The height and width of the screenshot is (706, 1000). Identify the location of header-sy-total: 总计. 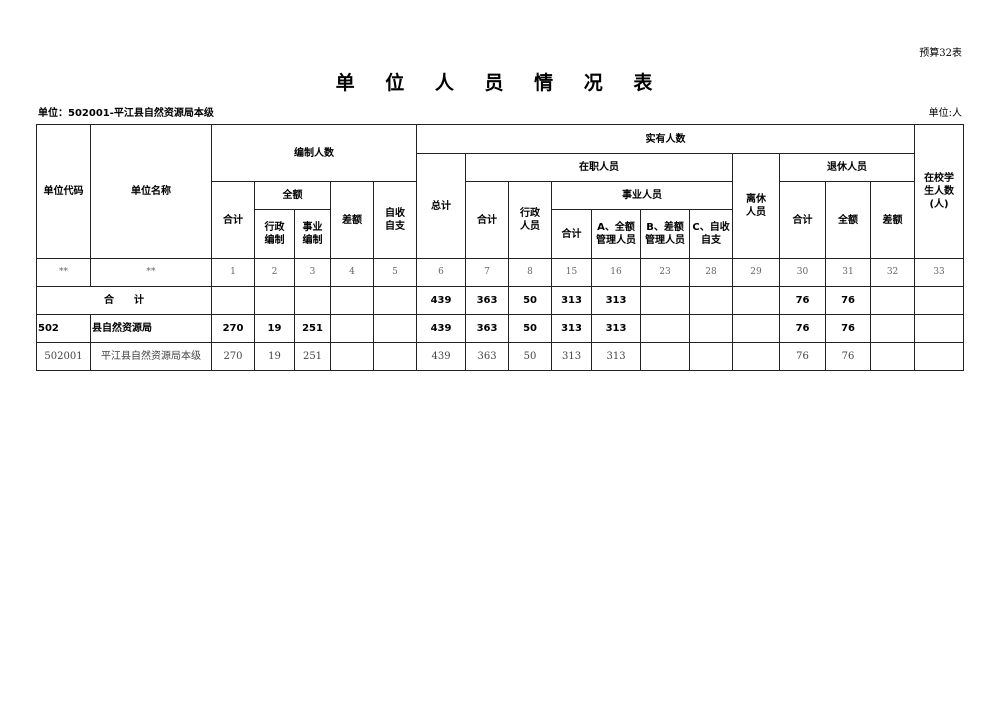
(441, 206).